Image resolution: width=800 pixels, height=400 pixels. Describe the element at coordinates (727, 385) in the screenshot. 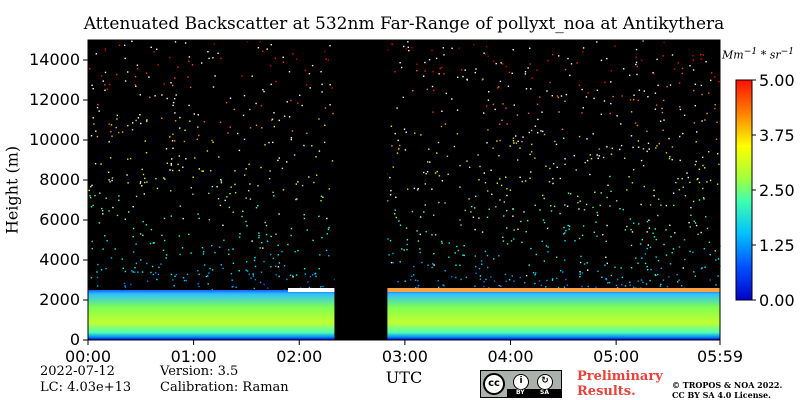

I see `copyright-line-1: © TROPOS & NOA 2022.` at that location.